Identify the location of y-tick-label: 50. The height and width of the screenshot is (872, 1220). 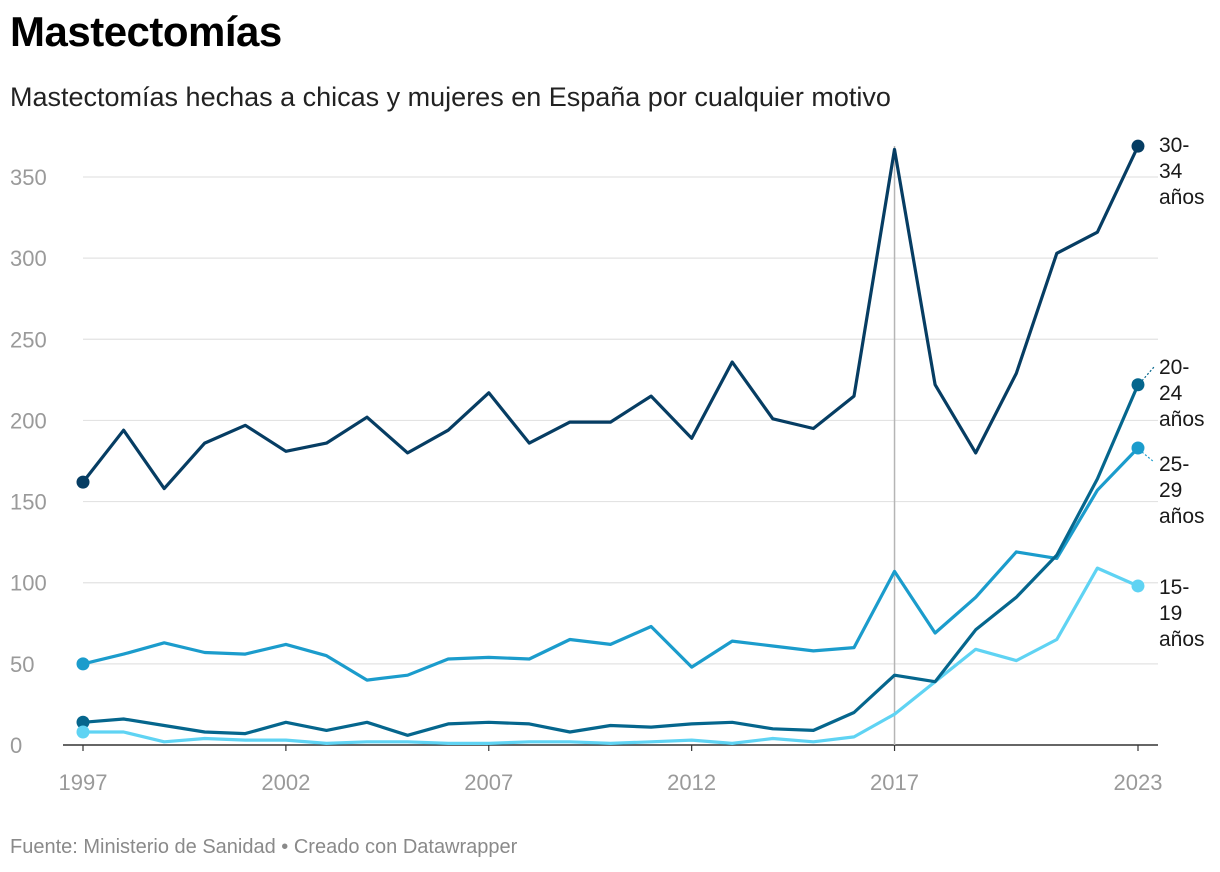
(22, 664).